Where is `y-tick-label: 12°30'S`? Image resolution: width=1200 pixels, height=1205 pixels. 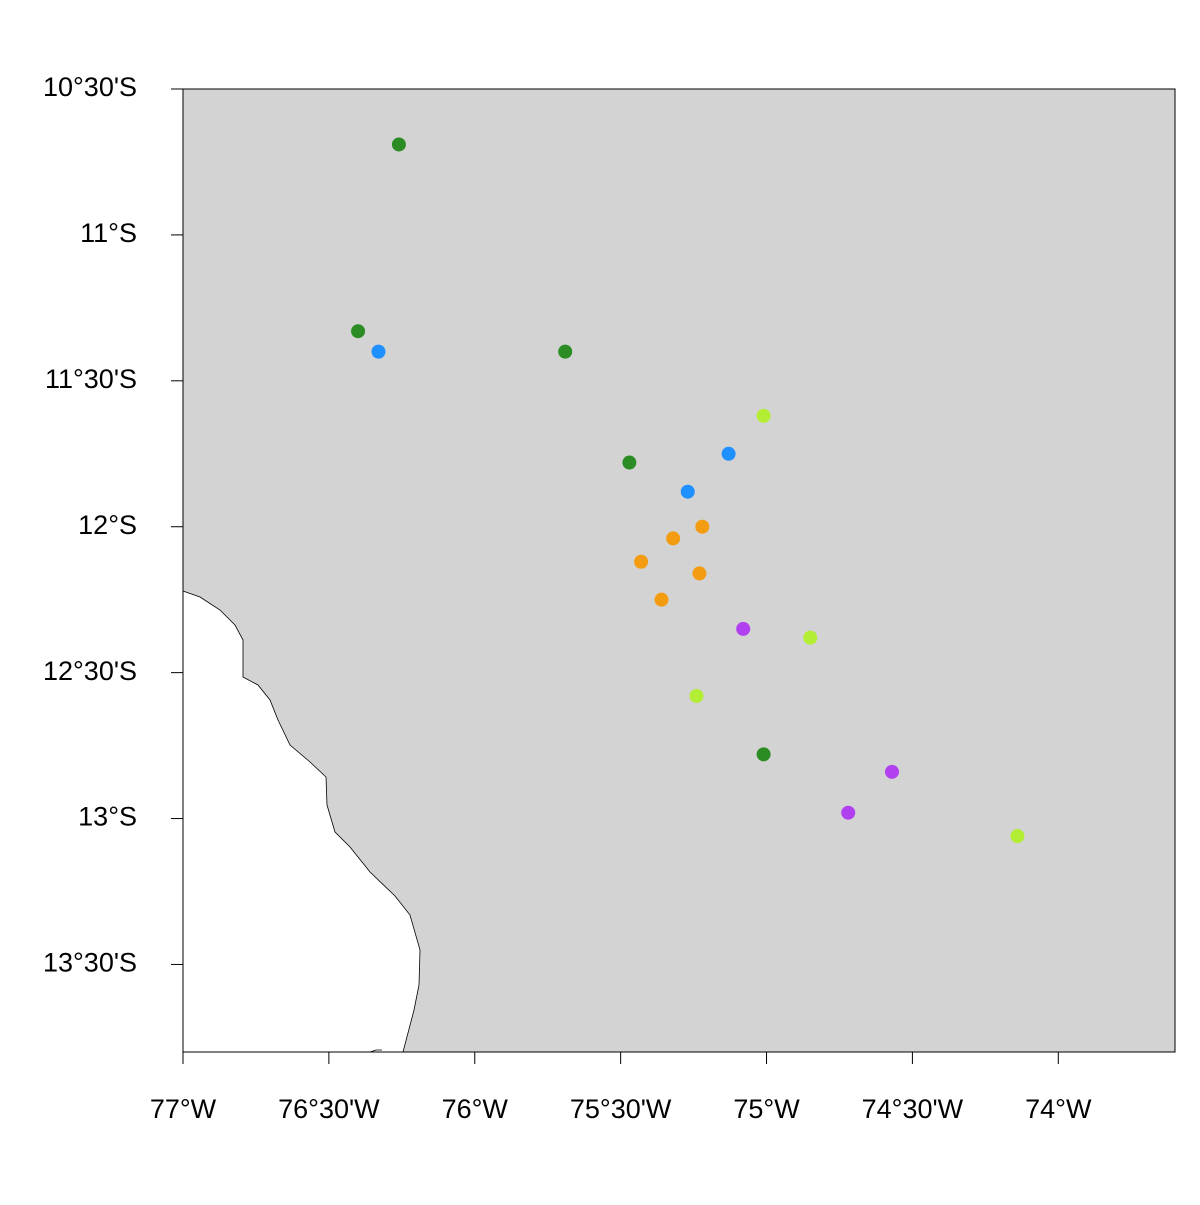 y-tick-label: 12°30'S is located at coordinates (90, 671).